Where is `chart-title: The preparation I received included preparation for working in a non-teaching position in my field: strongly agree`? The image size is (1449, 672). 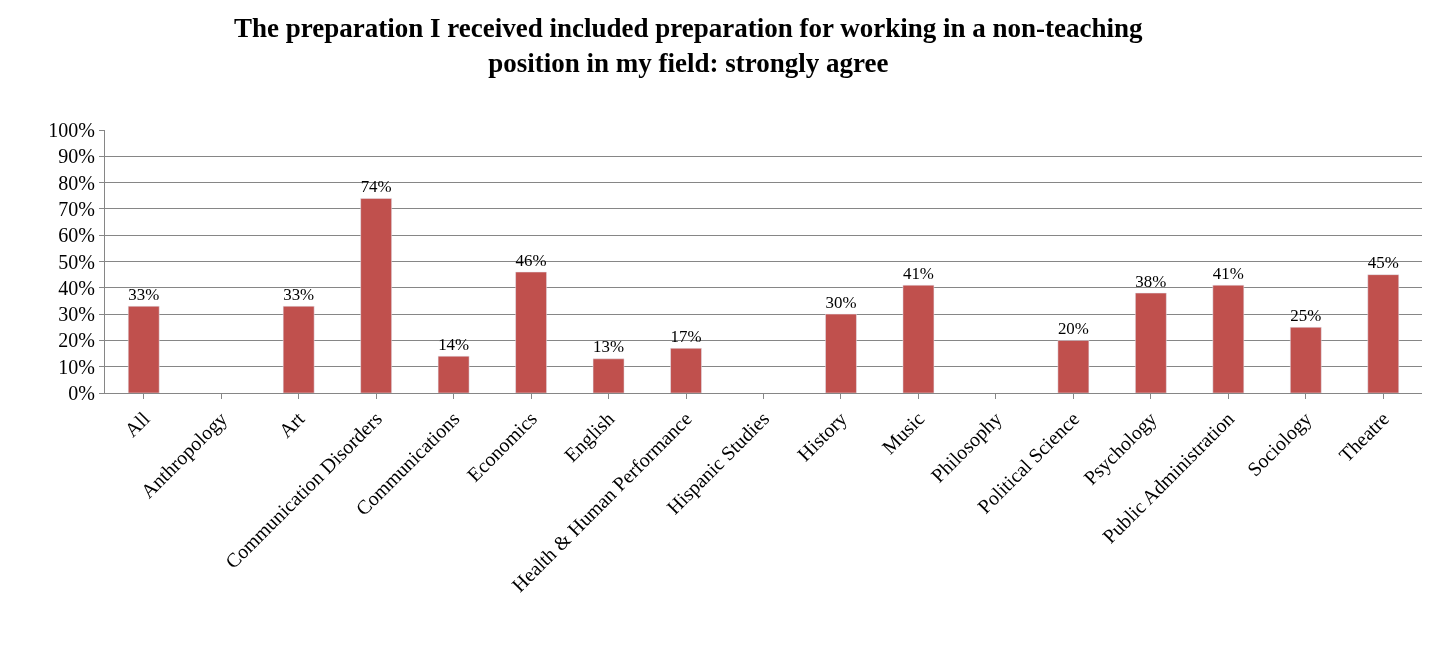 chart-title: The preparation I received included preparation for working in a non-teaching position in my field: strongly agree is located at coordinates (688, 45).